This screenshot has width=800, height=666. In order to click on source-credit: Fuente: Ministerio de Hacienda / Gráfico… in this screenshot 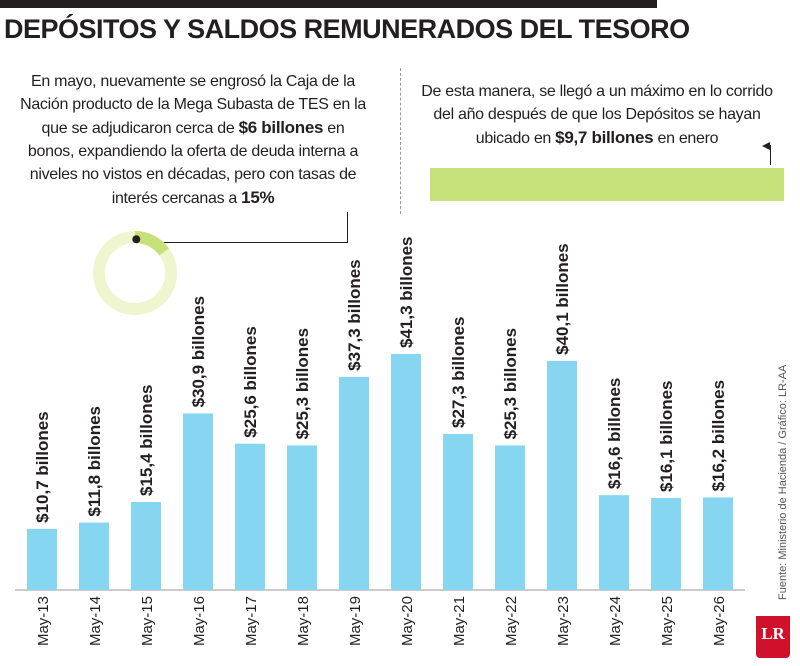, I will do `click(783, 482)`.